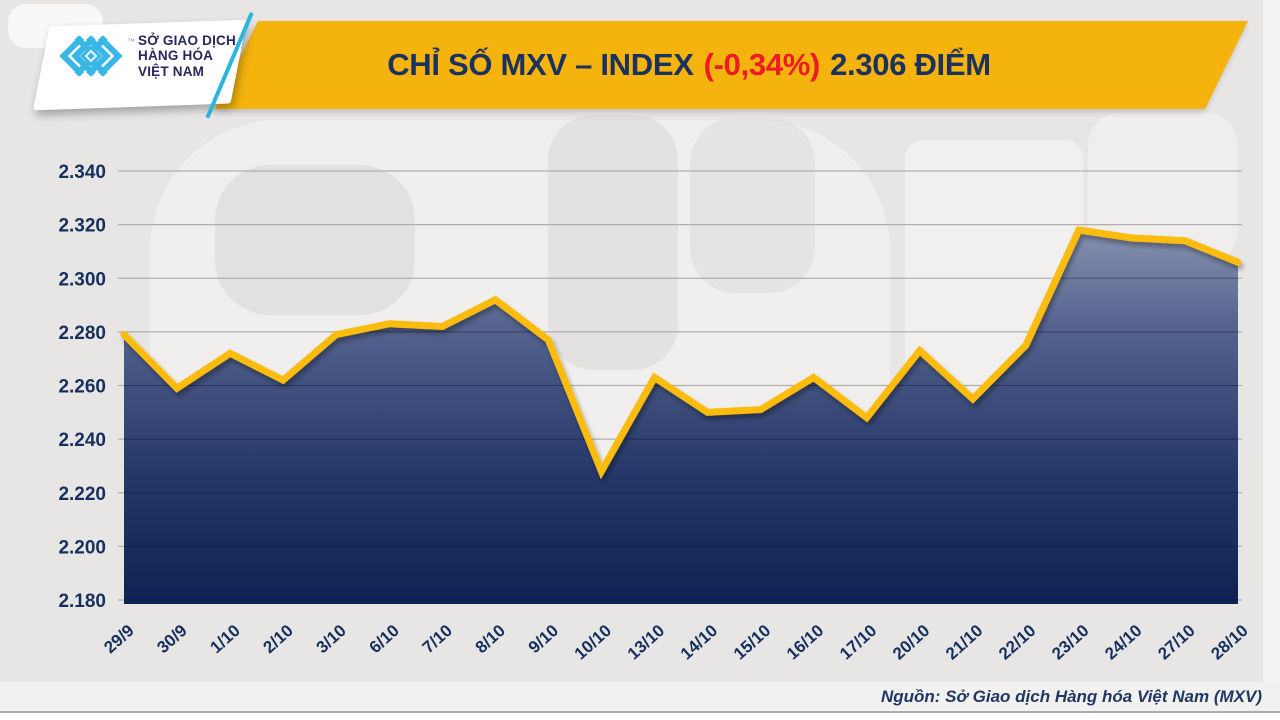 This screenshot has height=720, width=1280. Describe the element at coordinates (964, 642) in the screenshot. I see `x-tick-label: 21/10` at that location.